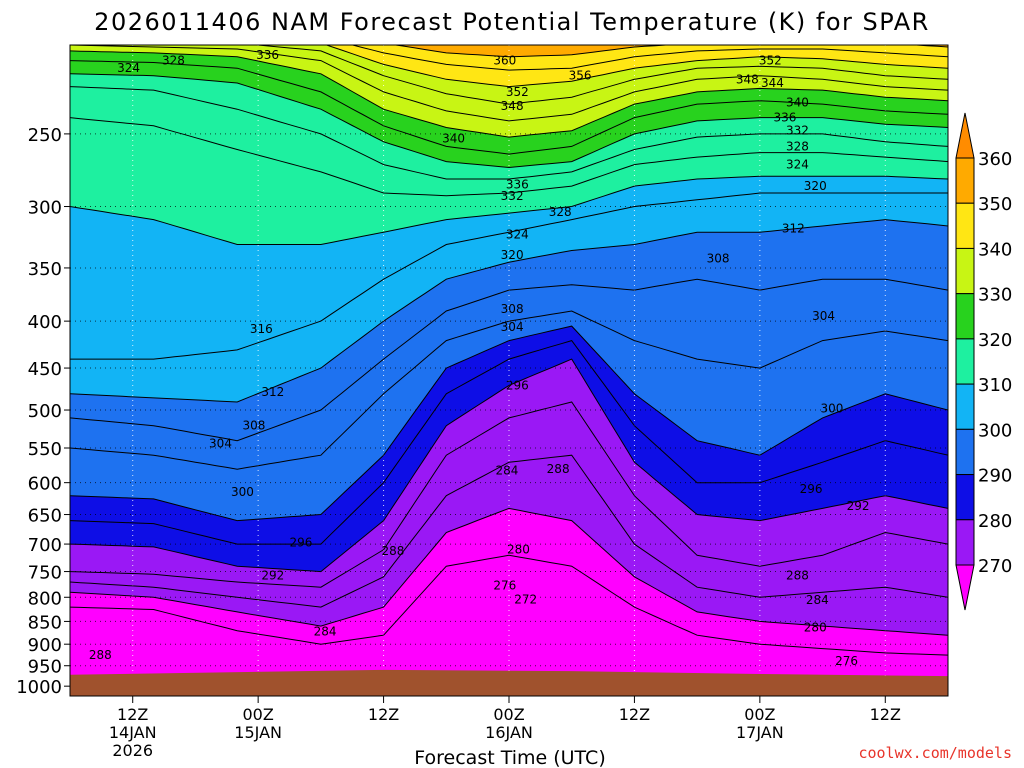  What do you see at coordinates (45, 667) in the screenshot?
I see `y-tick-label-950: 950` at bounding box center [45, 667].